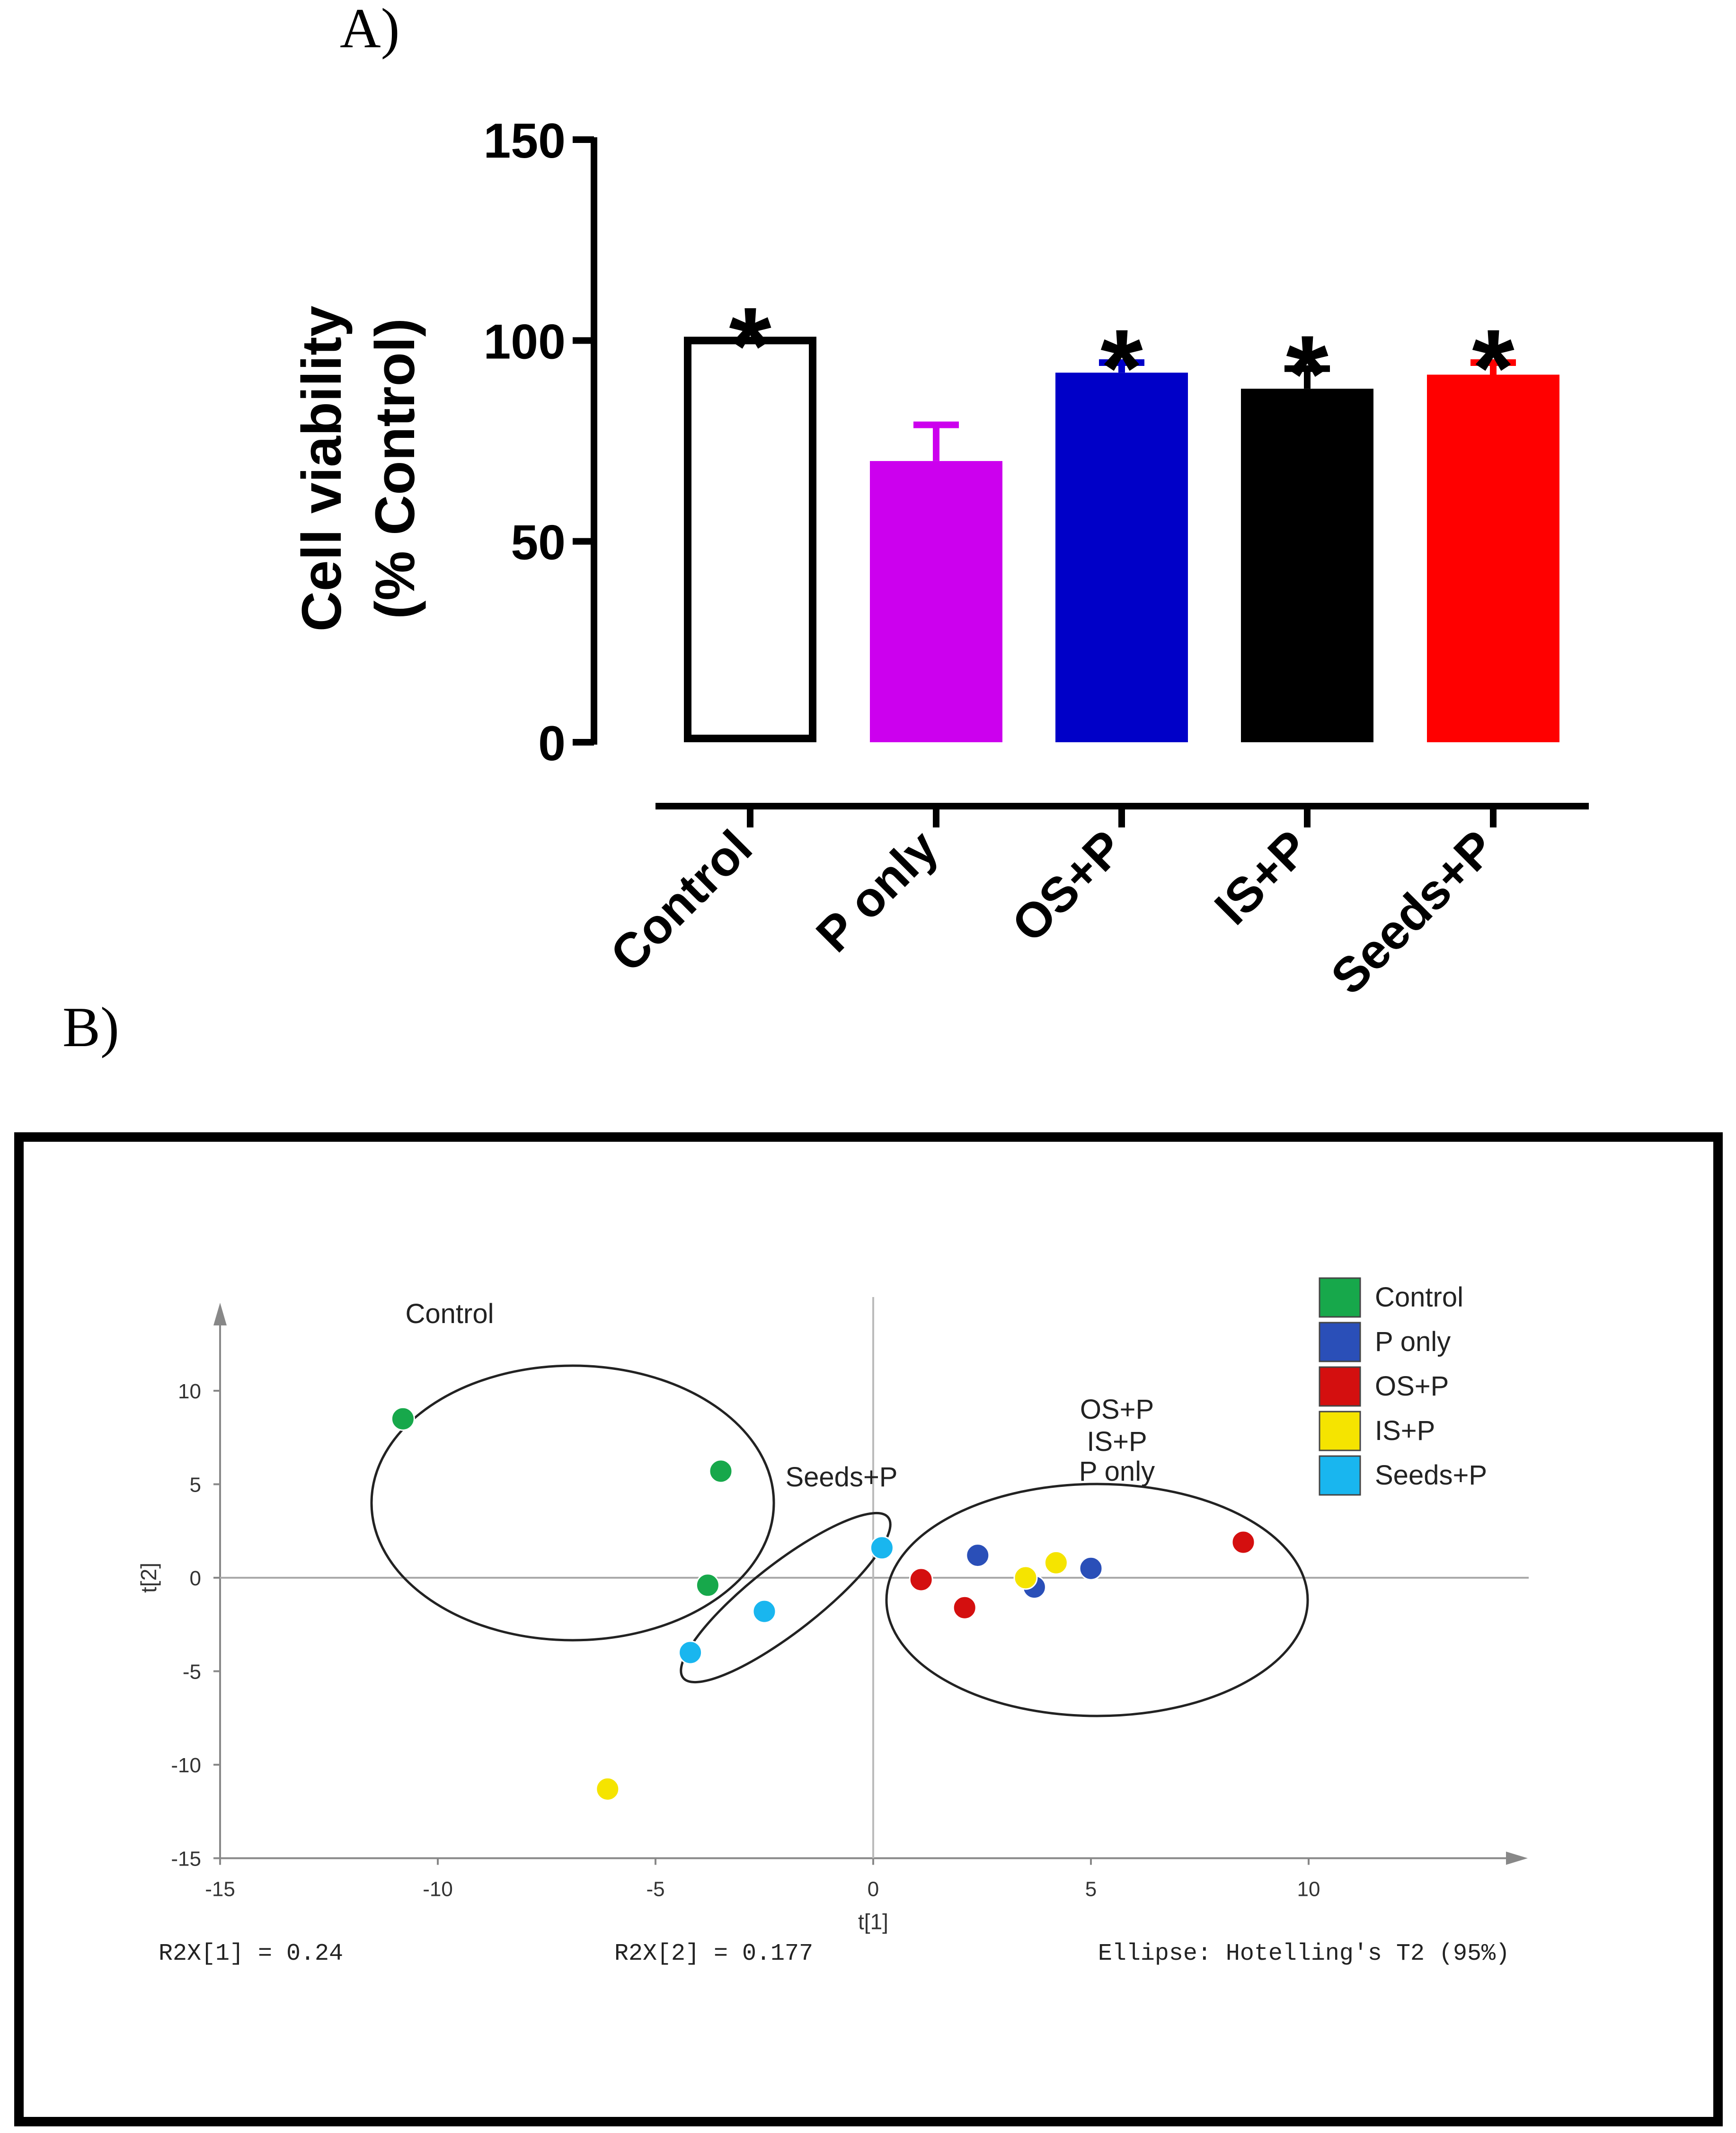  I want to click on cluster-label-p: P only, so click(1117, 1472).